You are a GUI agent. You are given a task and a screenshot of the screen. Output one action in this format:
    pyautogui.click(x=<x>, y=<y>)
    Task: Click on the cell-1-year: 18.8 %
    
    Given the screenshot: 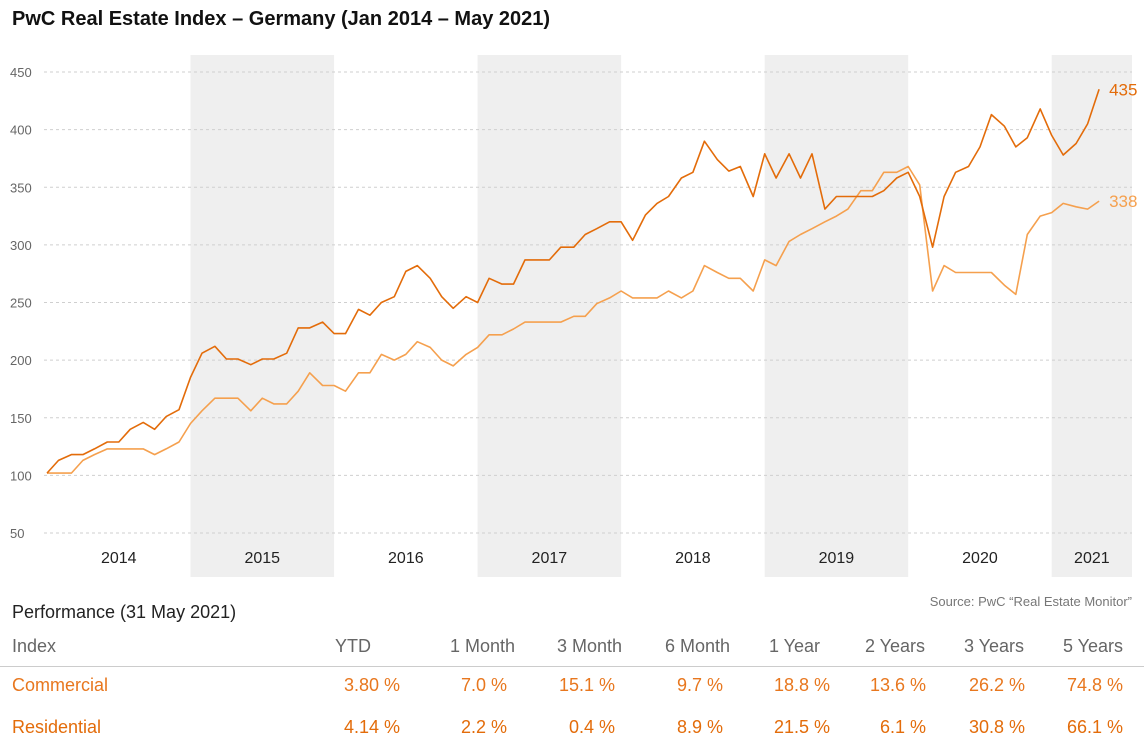 What is the action you would take?
    pyautogui.click(x=801, y=685)
    